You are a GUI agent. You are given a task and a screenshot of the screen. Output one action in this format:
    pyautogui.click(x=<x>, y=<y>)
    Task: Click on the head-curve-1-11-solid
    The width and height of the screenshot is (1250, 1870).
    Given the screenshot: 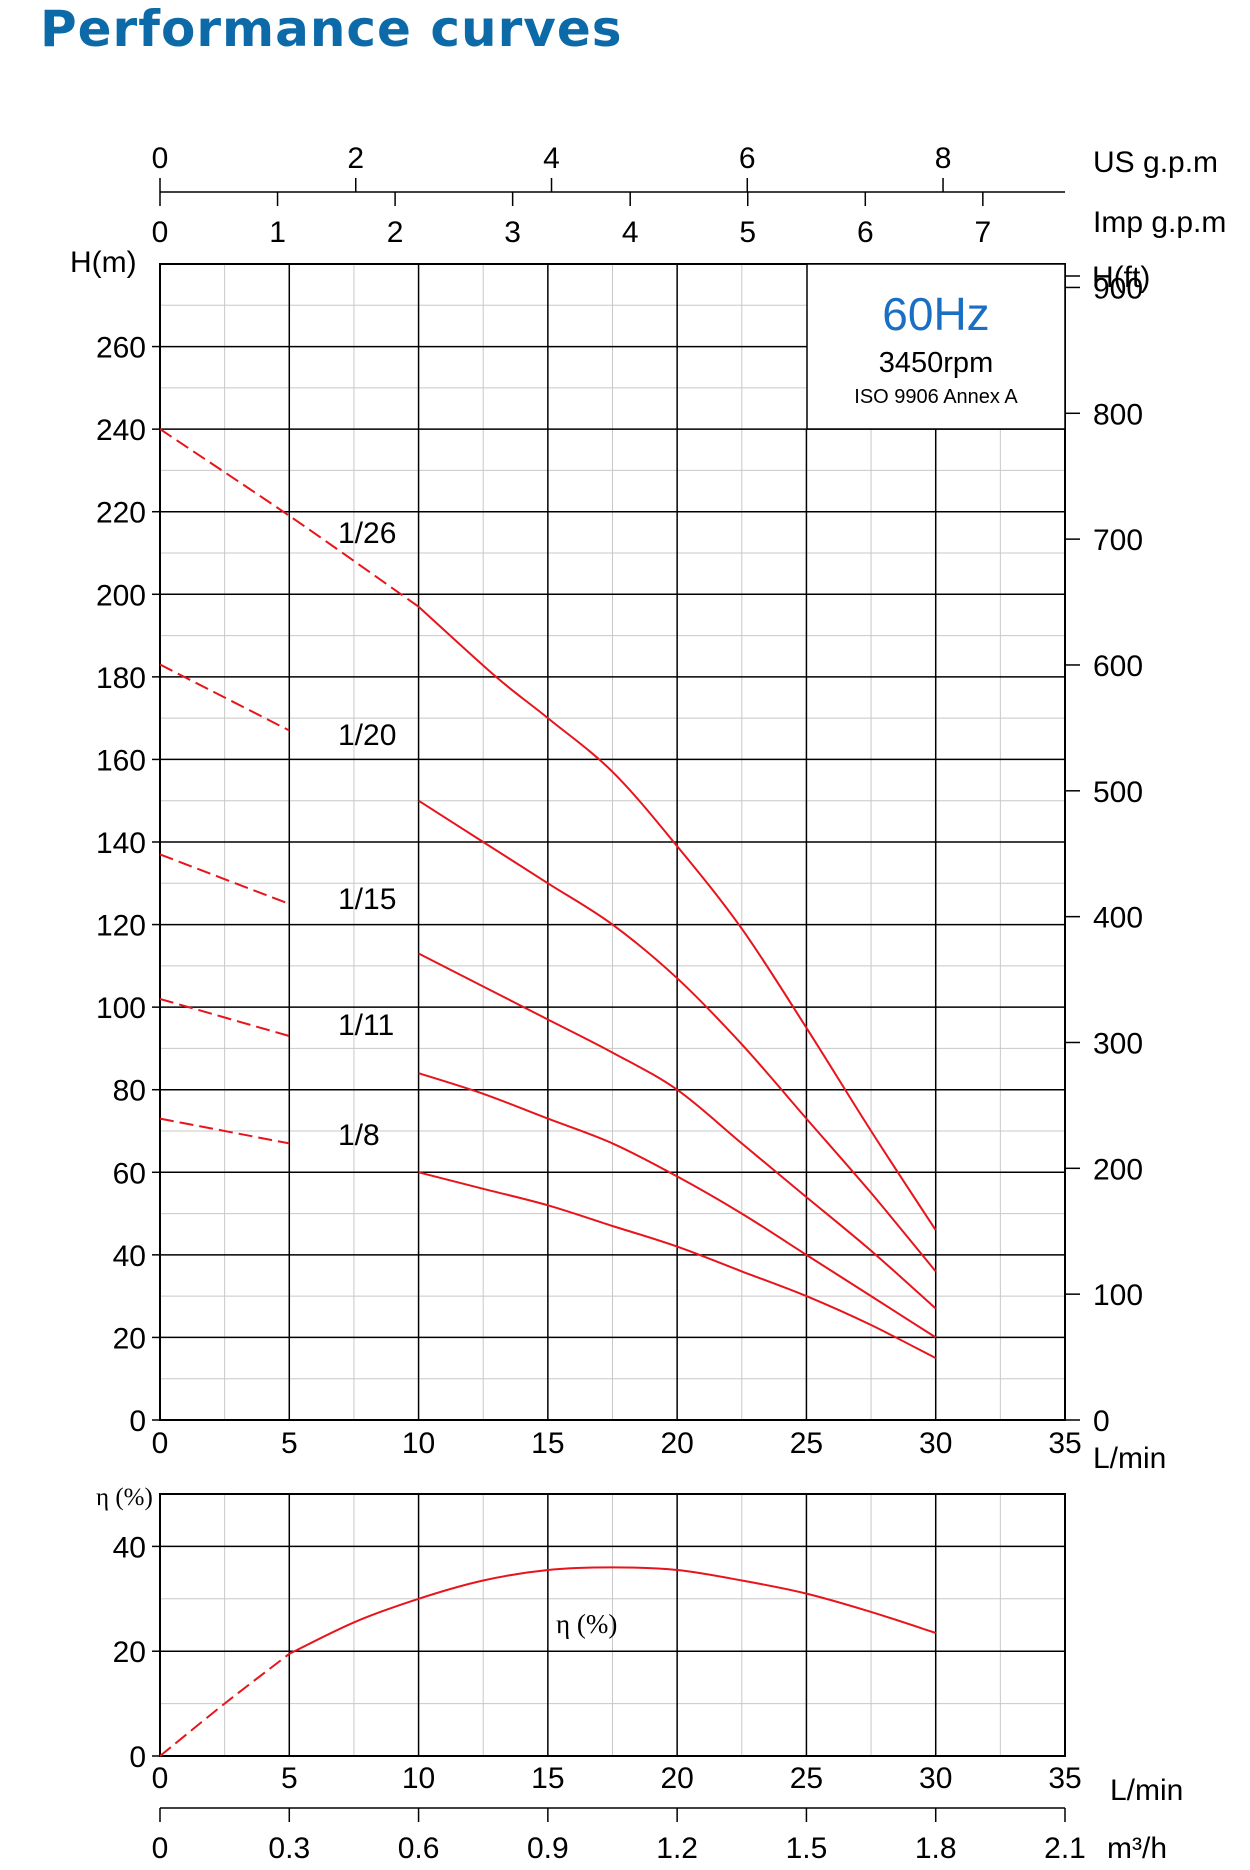 What is the action you would take?
    pyautogui.click(x=677, y=1205)
    